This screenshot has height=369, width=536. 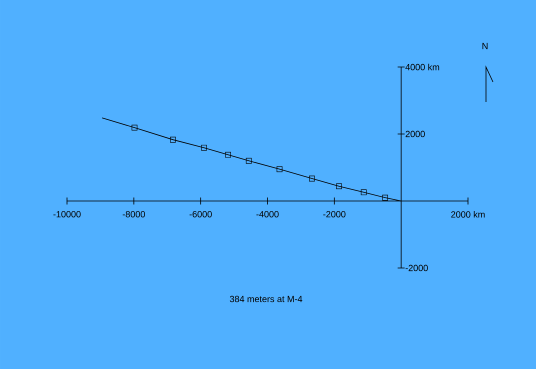 What do you see at coordinates (485, 46) in the screenshot?
I see `text: N` at bounding box center [485, 46].